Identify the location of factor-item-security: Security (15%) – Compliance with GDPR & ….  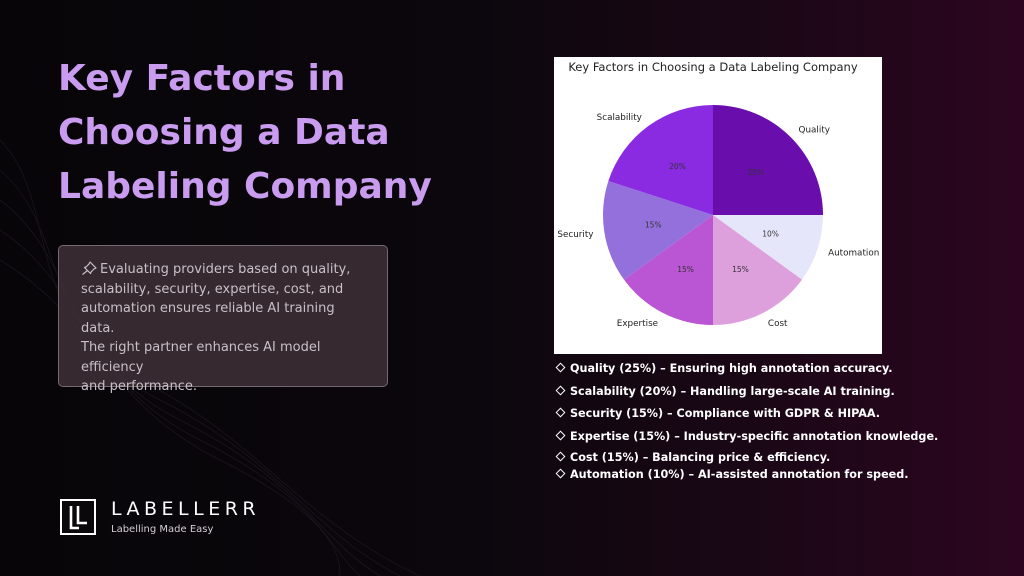
(717, 413).